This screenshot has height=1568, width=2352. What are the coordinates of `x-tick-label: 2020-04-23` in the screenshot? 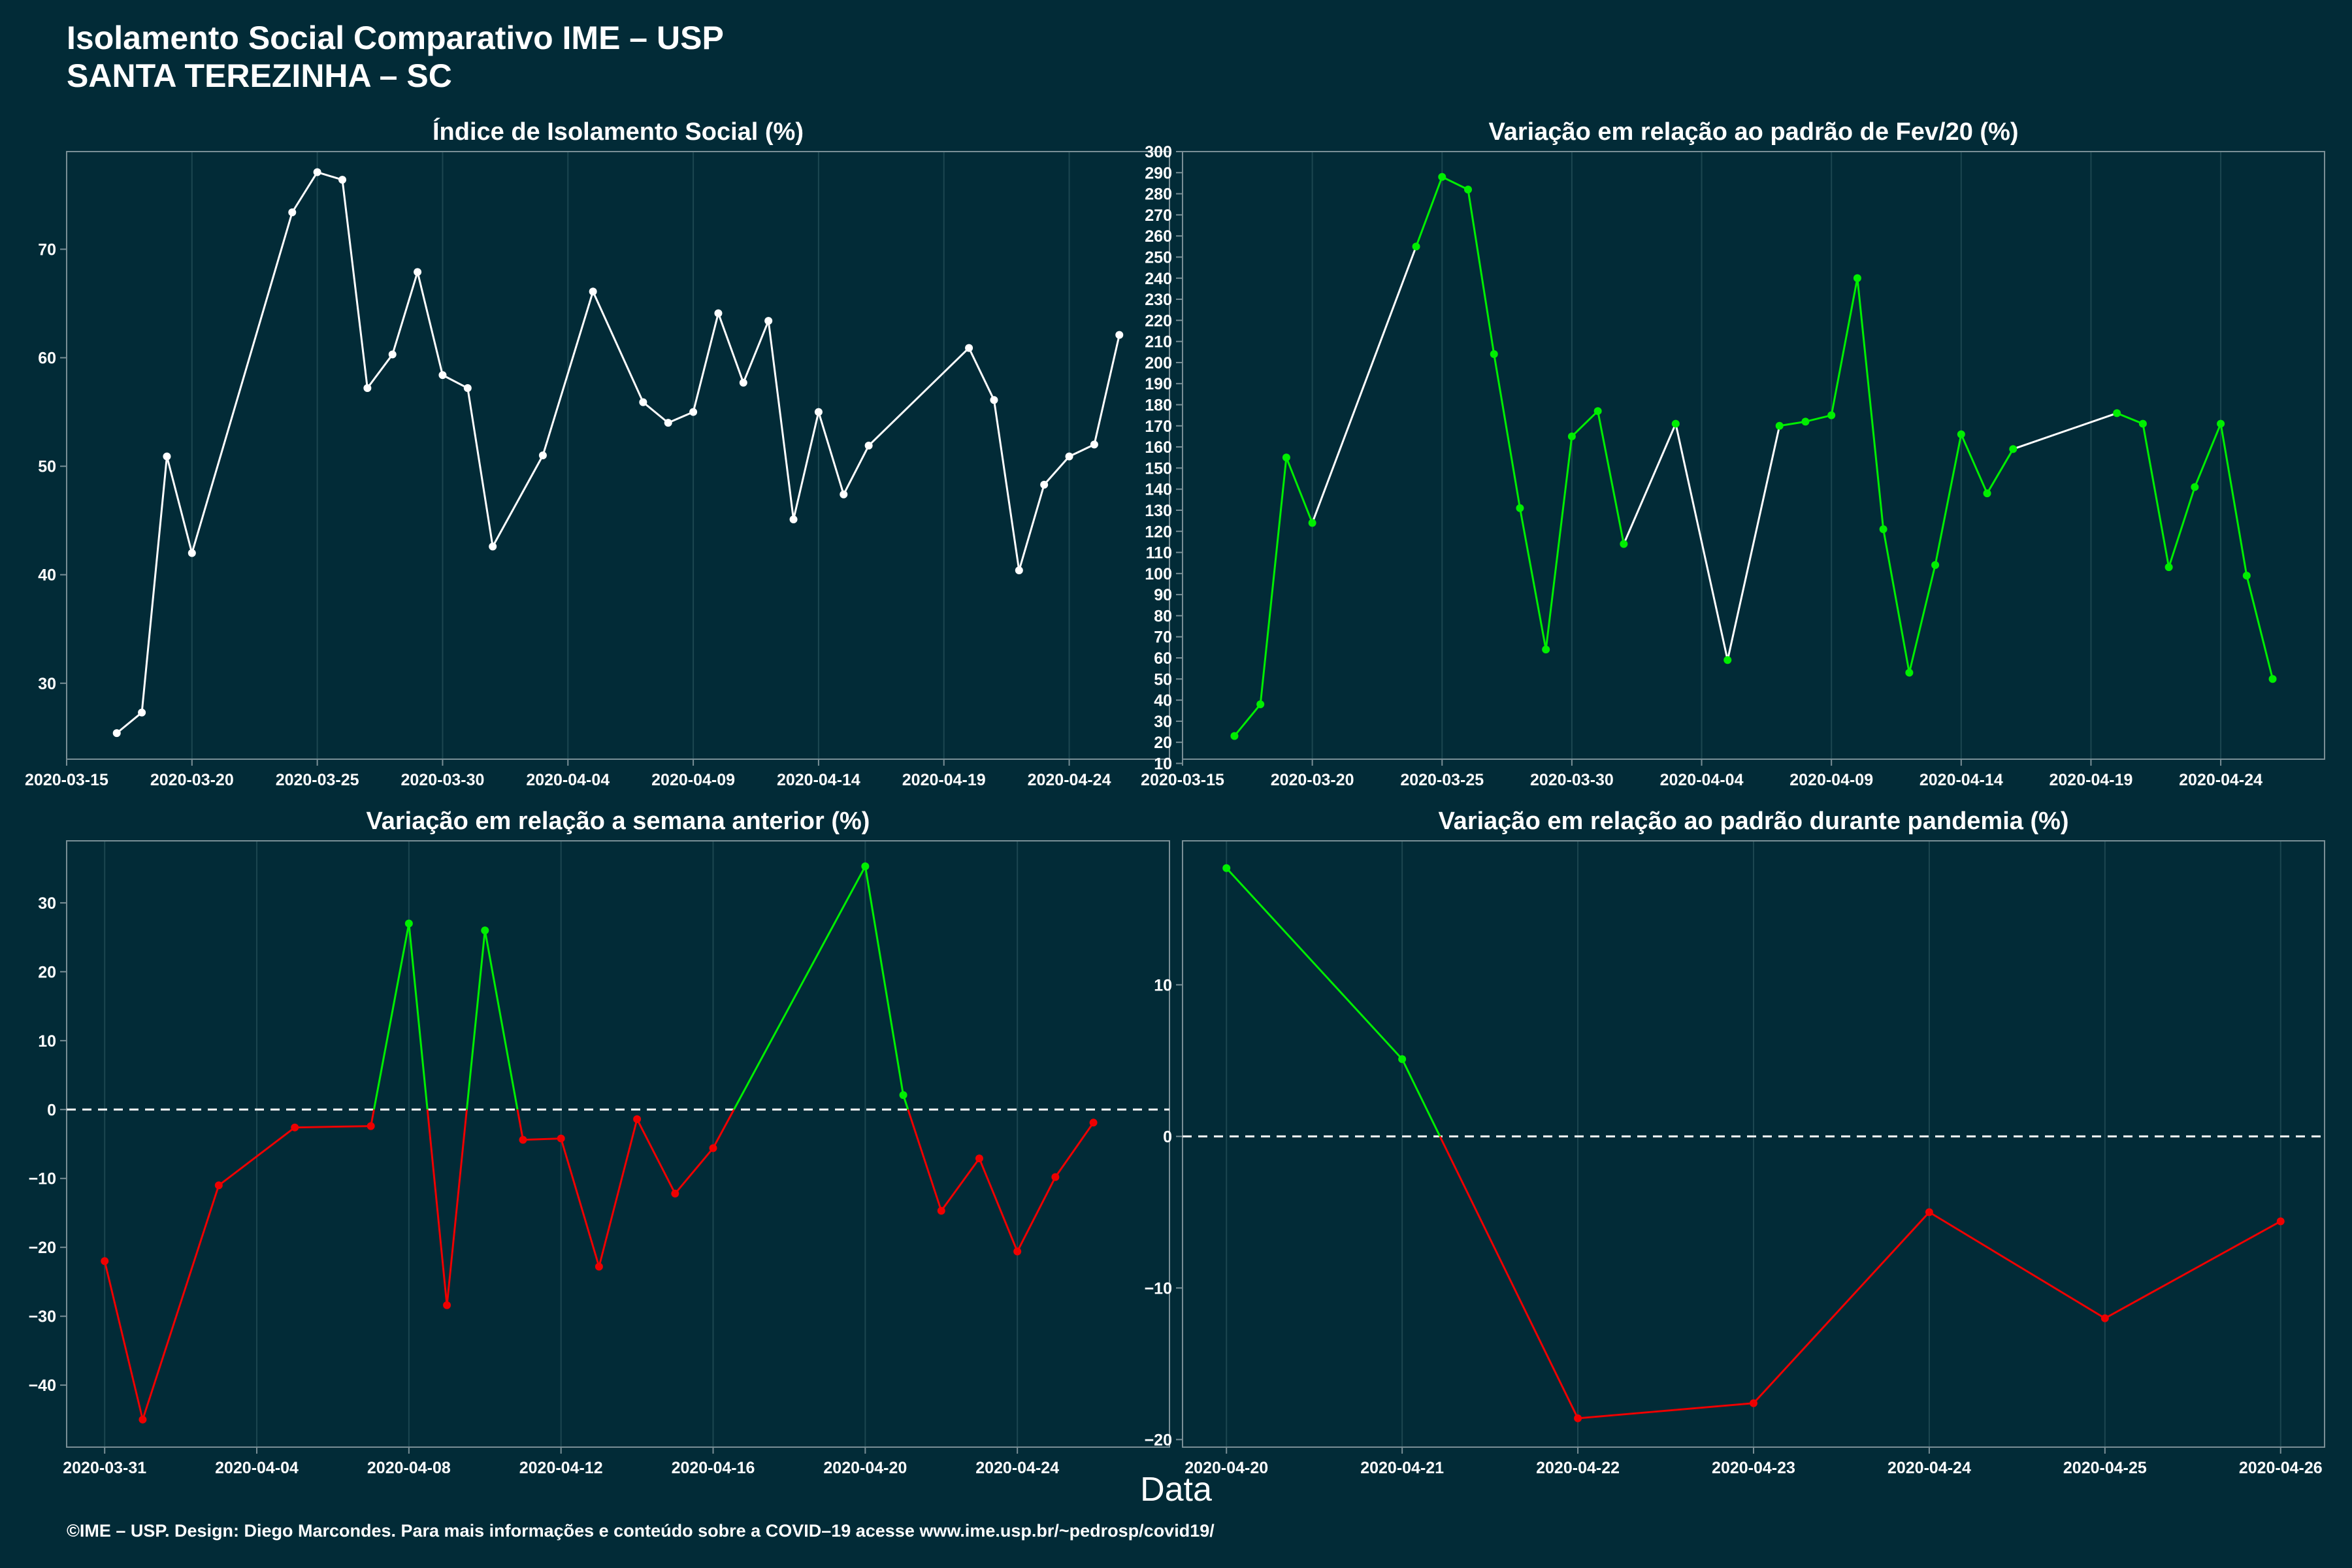 It's located at (1753, 1468).